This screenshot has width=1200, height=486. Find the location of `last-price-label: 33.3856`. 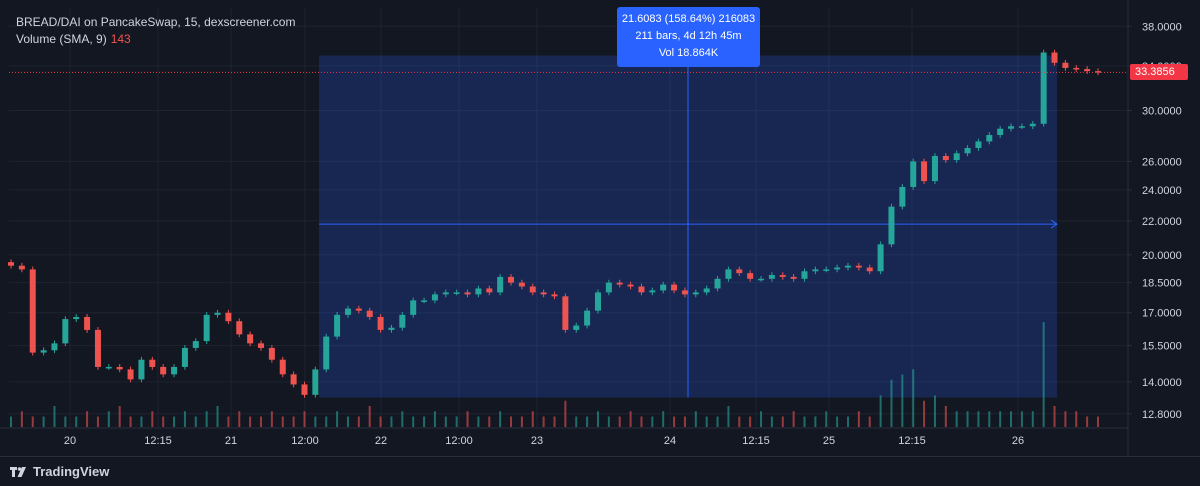

last-price-label: 33.3856 is located at coordinates (1159, 72).